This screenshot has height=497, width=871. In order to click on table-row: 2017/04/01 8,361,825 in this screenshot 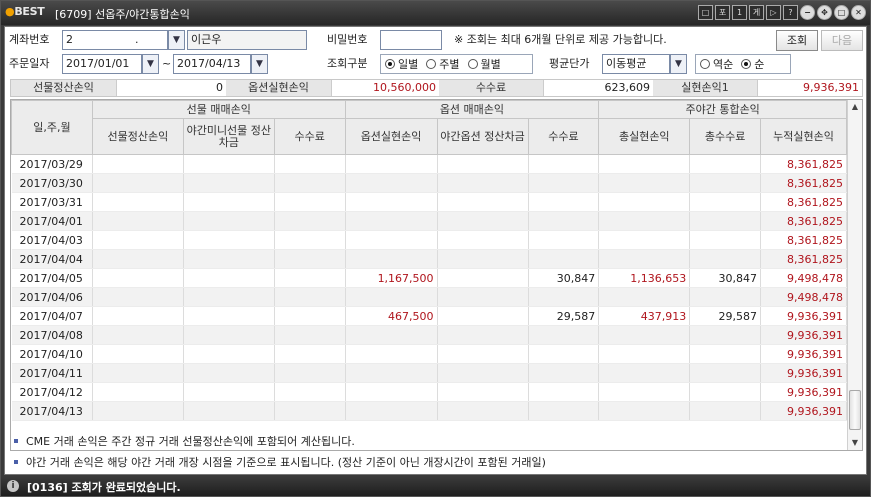, I will do `click(429, 221)`.